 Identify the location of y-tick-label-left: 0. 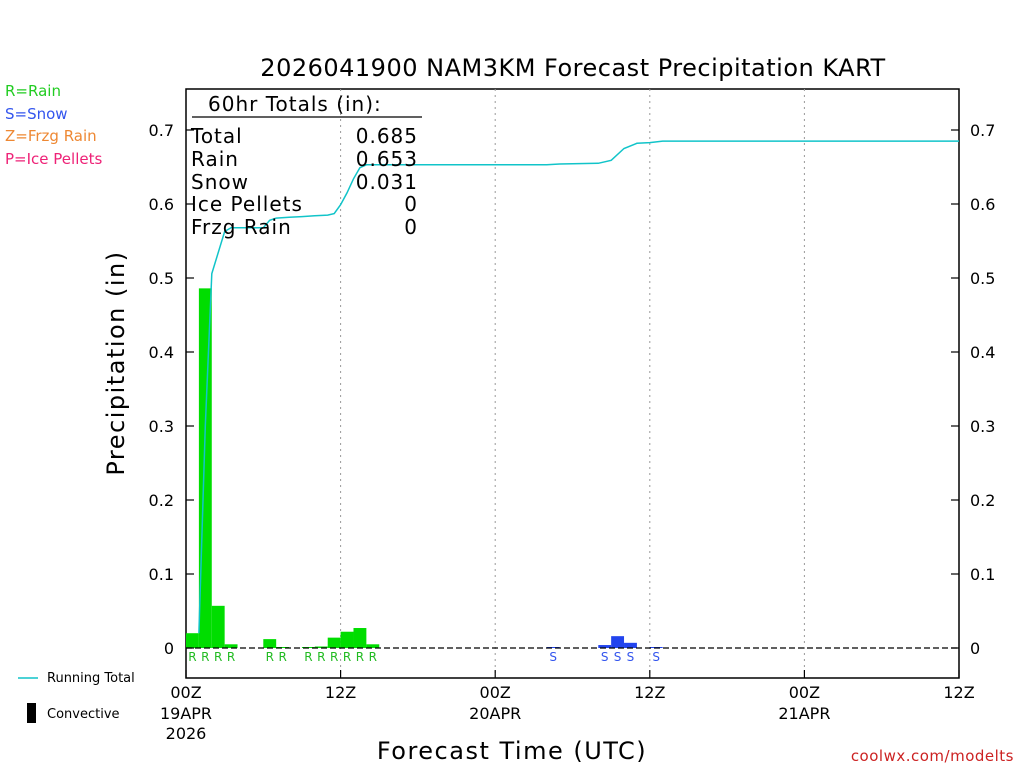
(169, 648).